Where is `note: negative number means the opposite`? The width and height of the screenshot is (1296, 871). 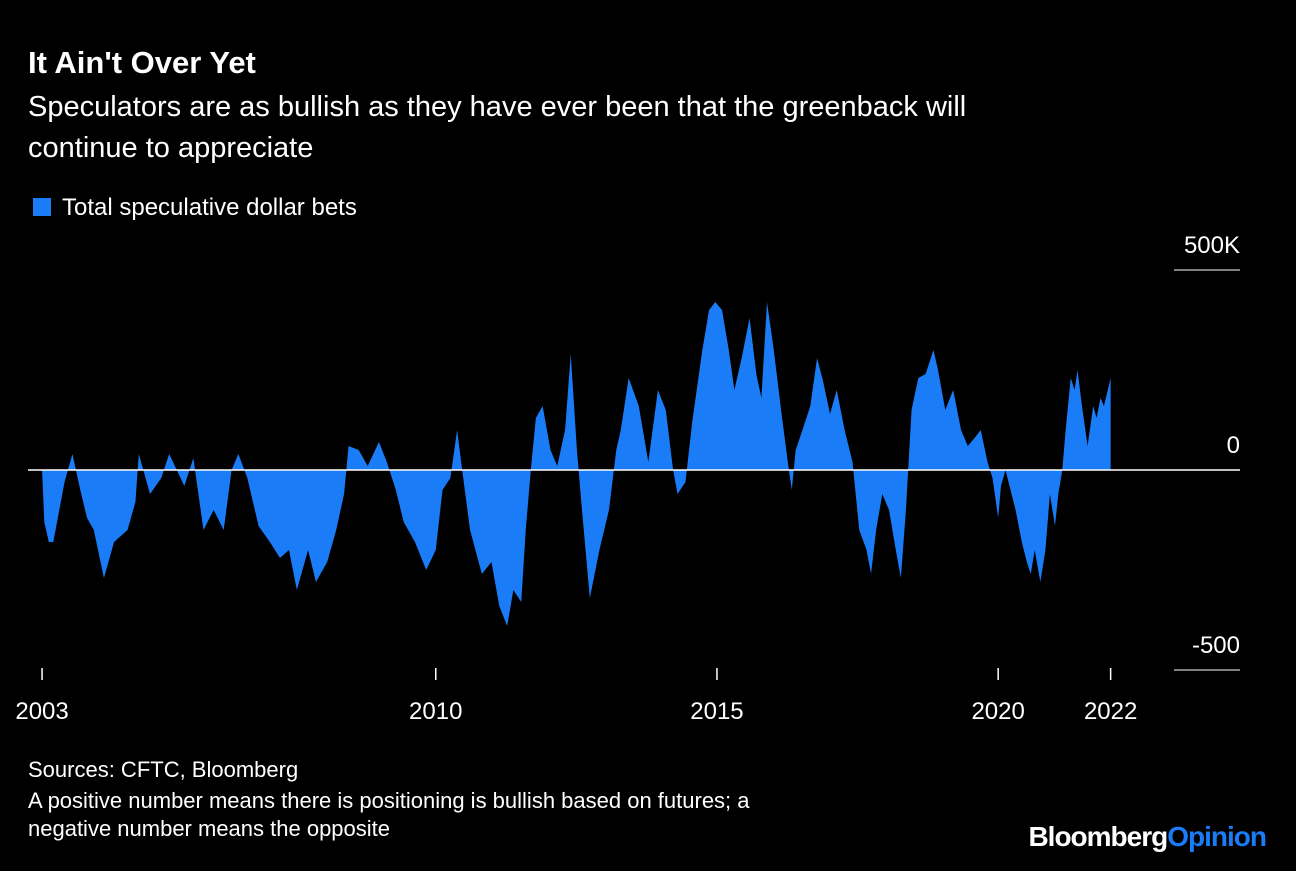
note: negative number means the opposite is located at coordinates (209, 828).